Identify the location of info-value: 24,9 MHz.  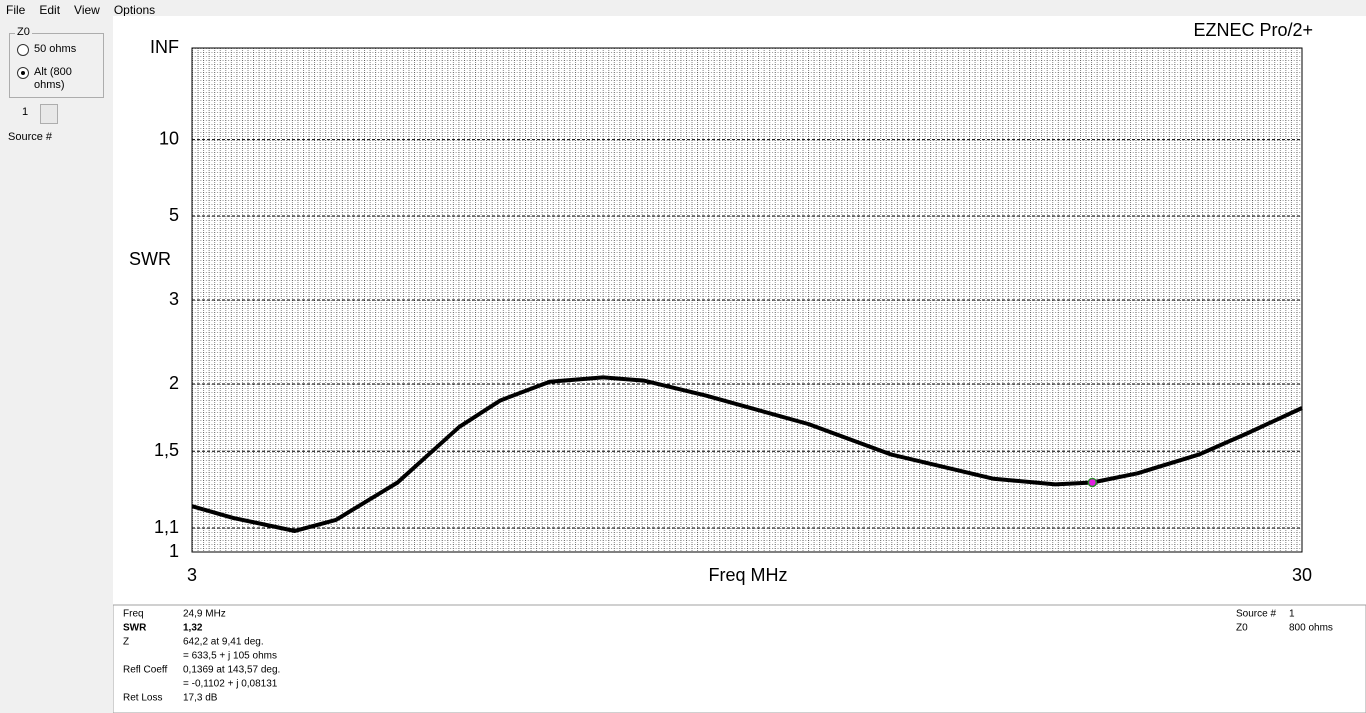
(204, 614).